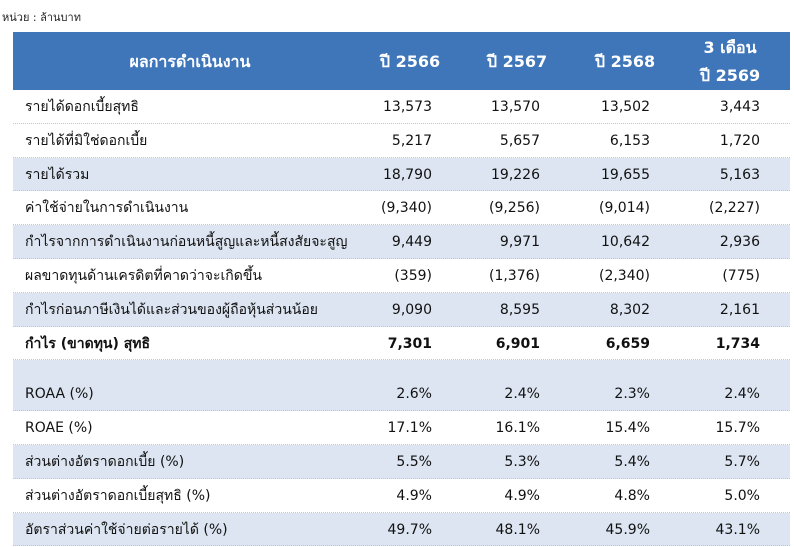 The width and height of the screenshot is (794, 547). I want to click on row-value: 15.4%, so click(627, 428).